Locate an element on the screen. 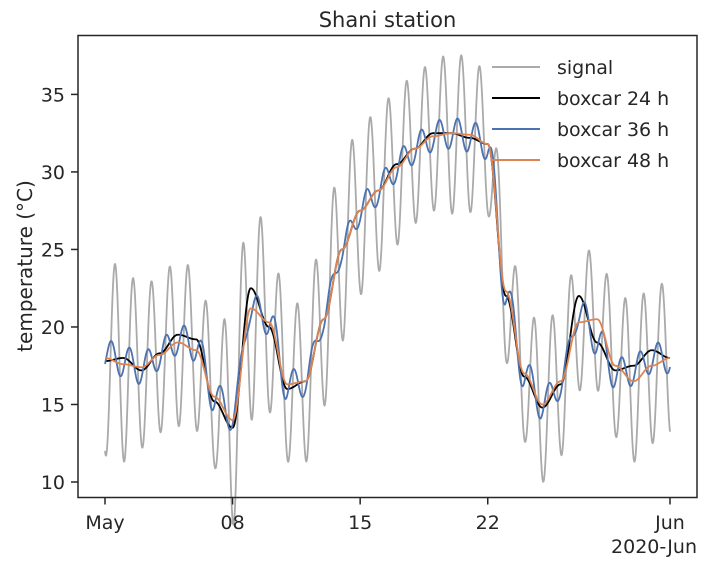 This screenshot has width=707, height=565. y-tick-label: 20 is located at coordinates (53, 328).